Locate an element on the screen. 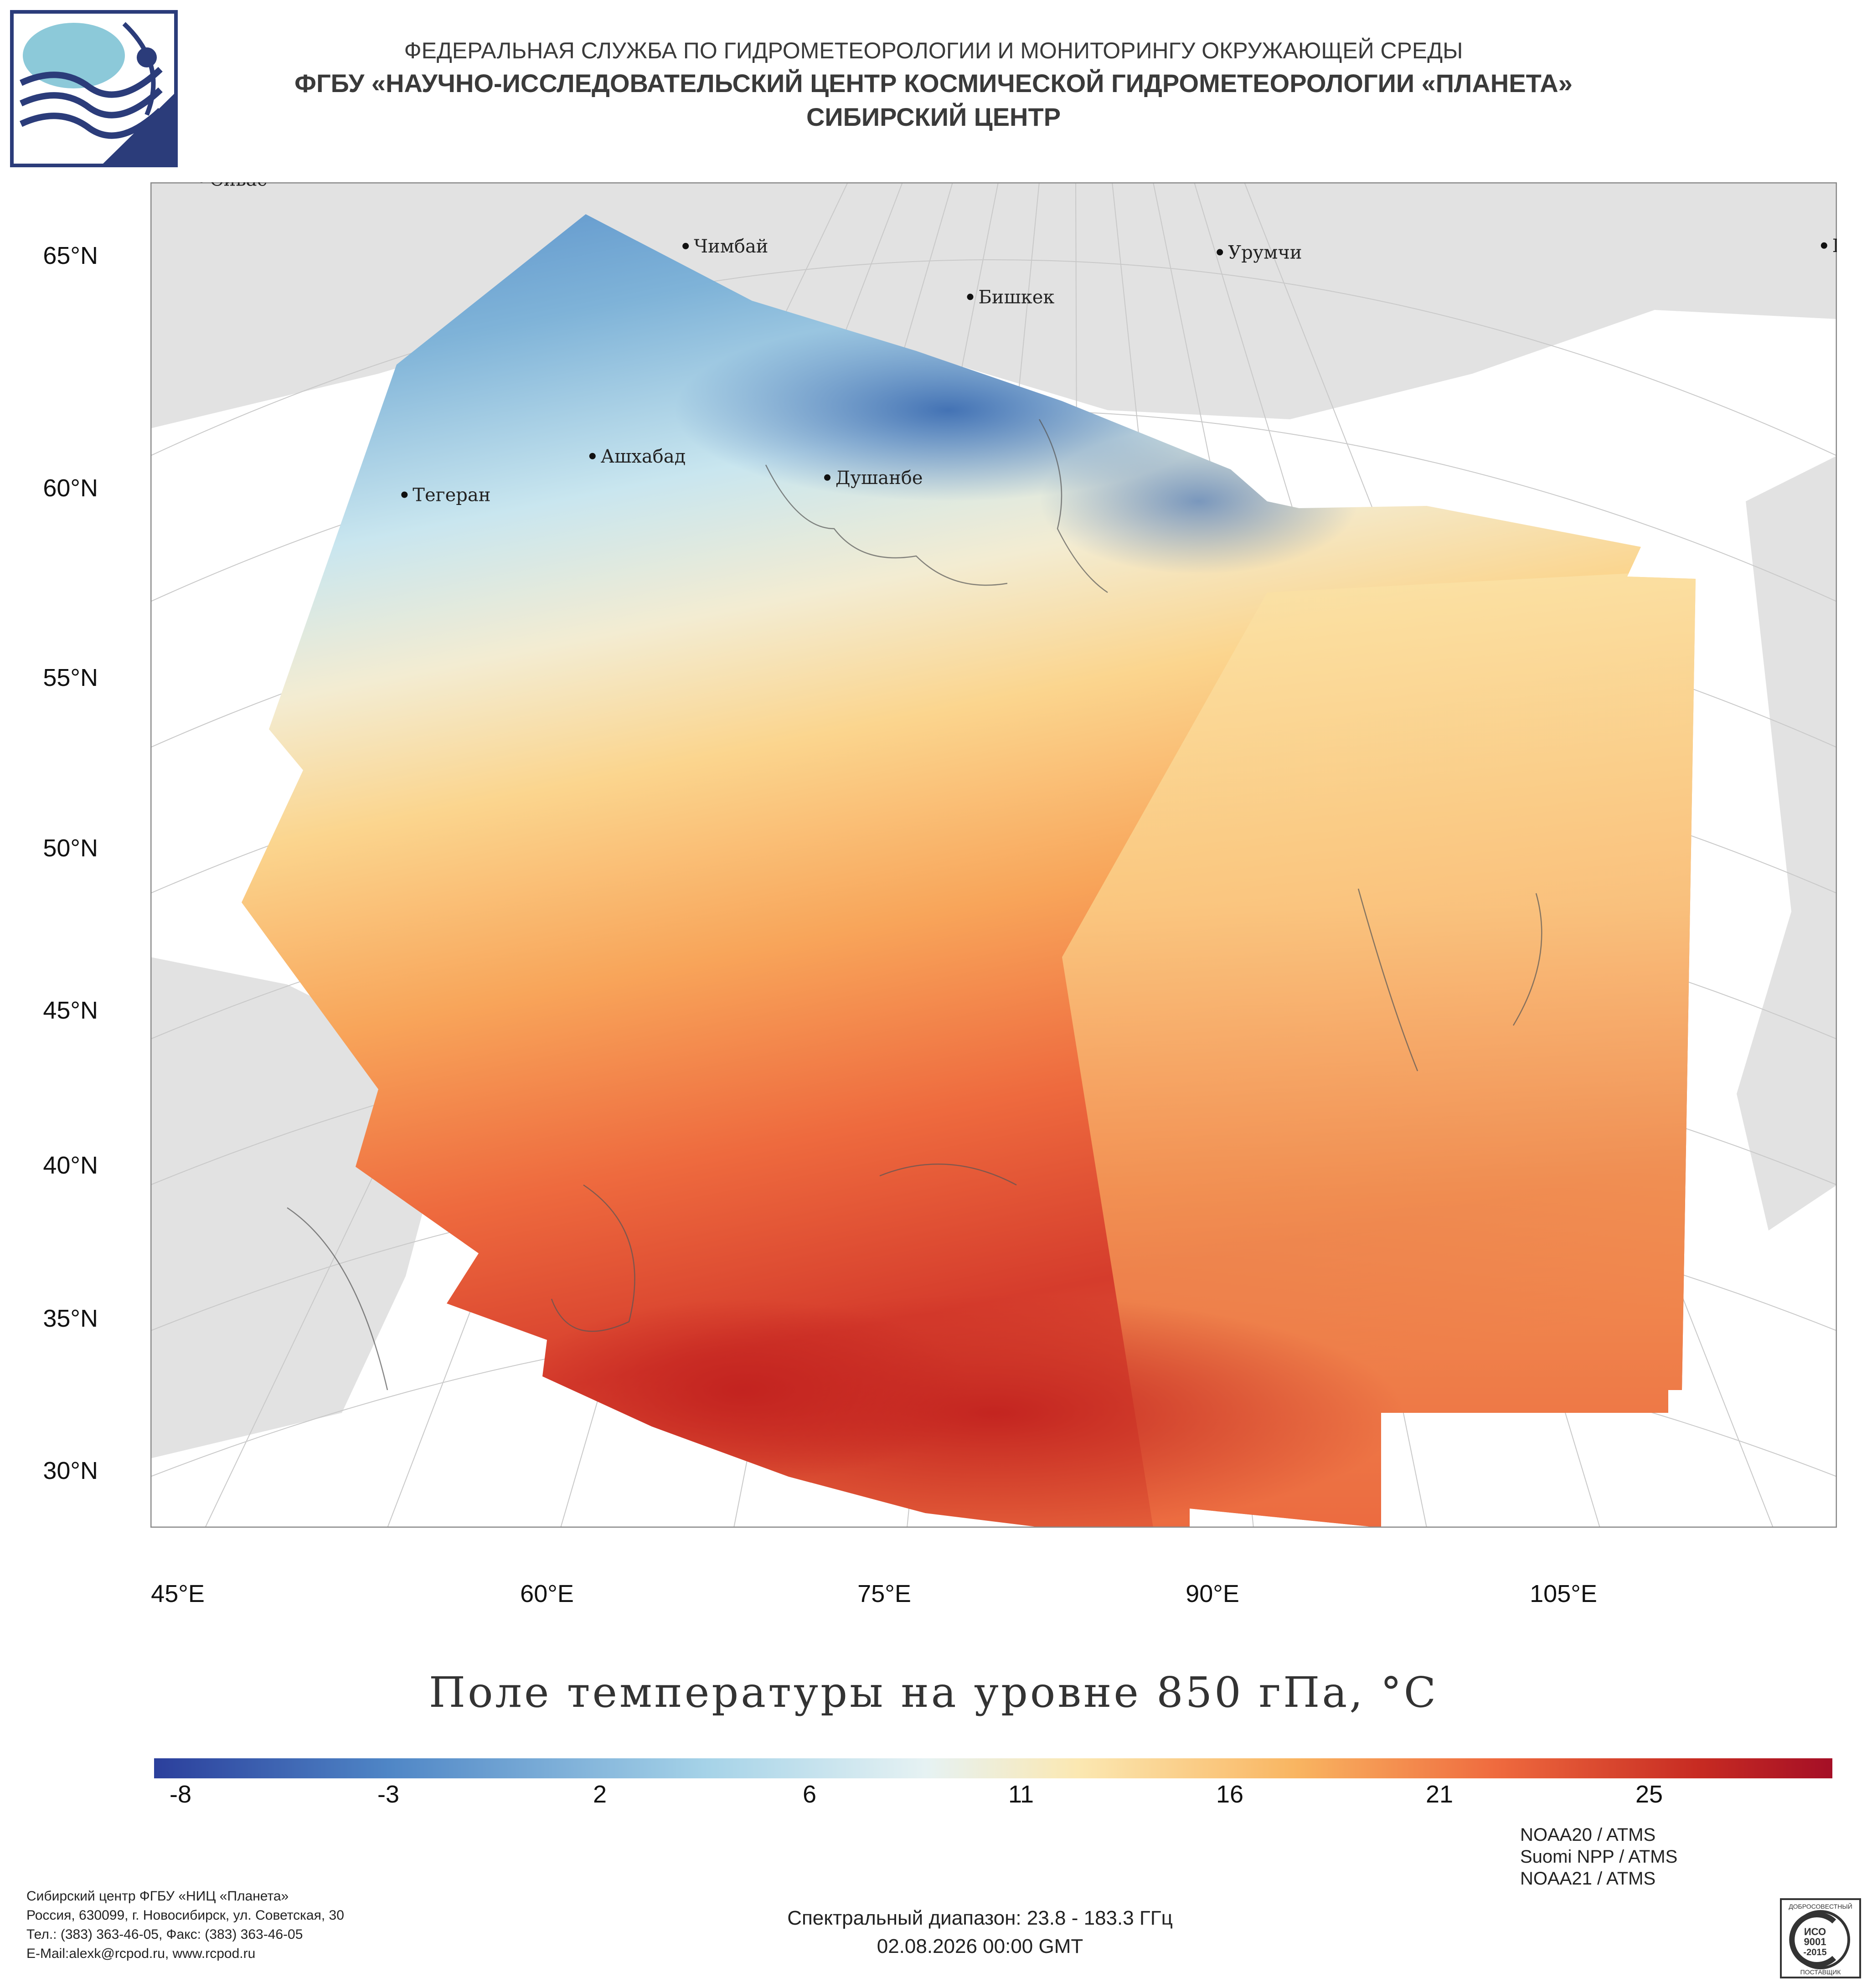 The height and width of the screenshot is (1988, 1867). lon-label-90: 90°E is located at coordinates (1212, 1593).